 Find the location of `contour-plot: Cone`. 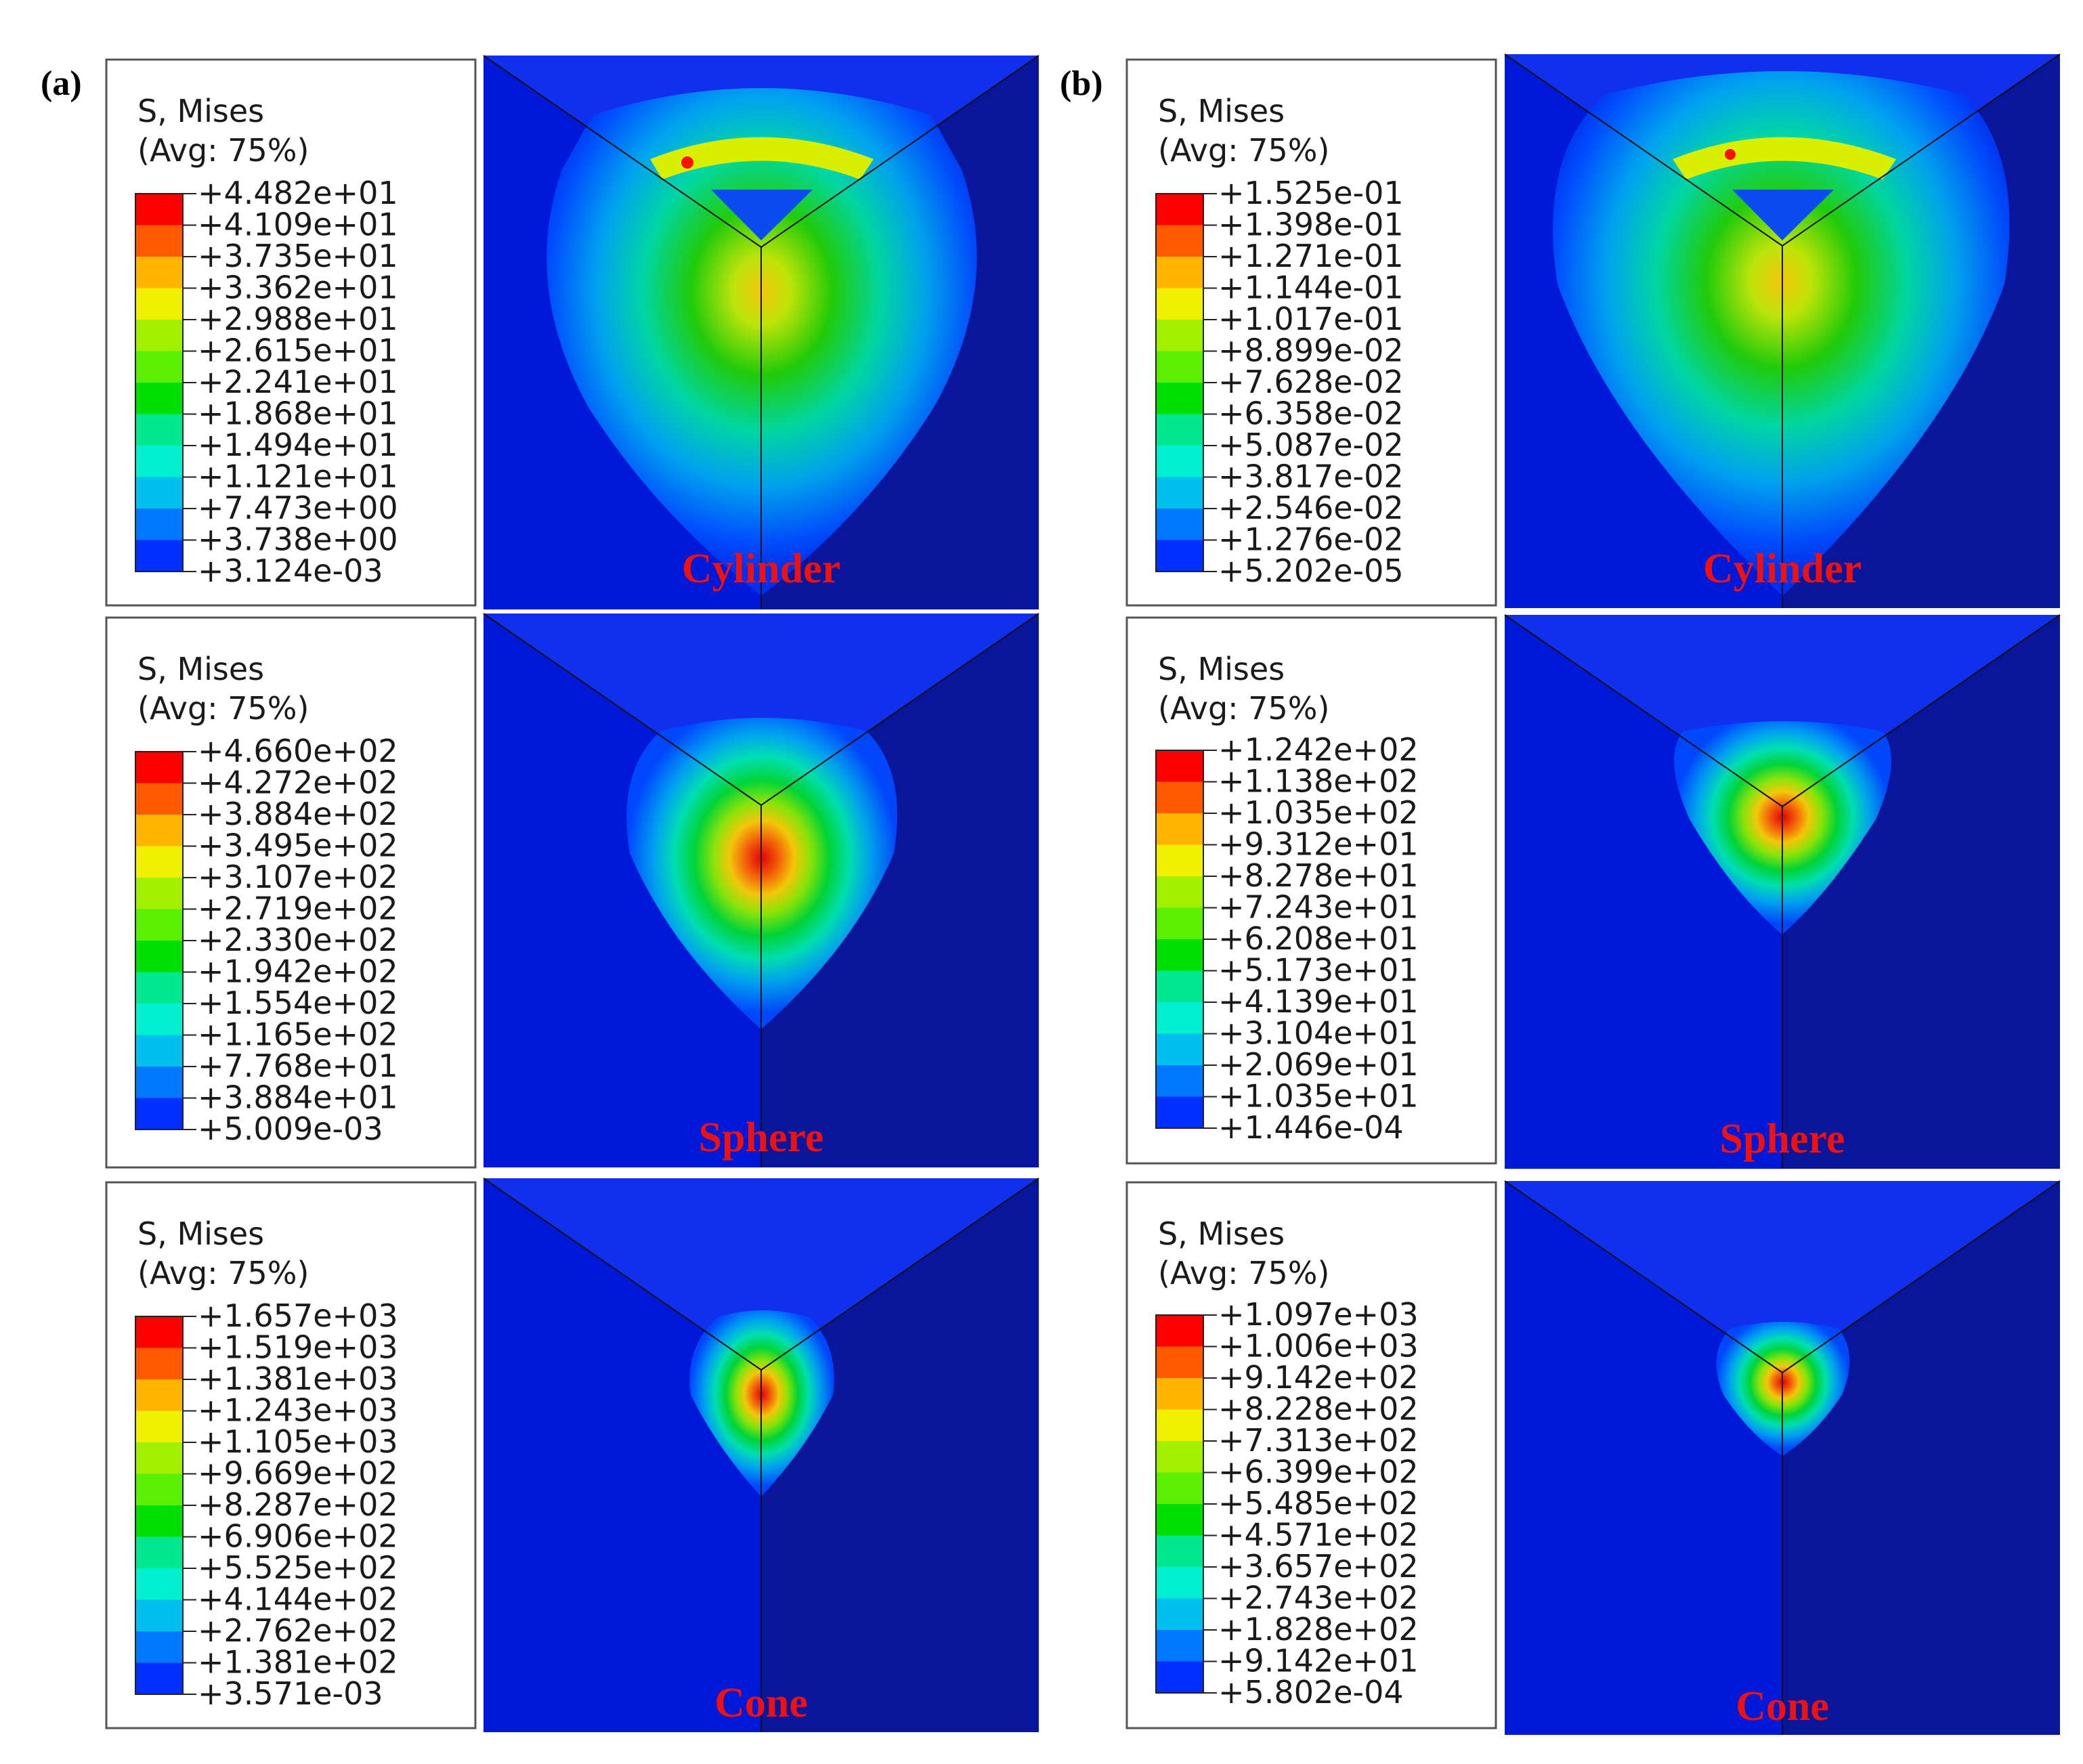

contour-plot: Cone is located at coordinates (1782, 1457).